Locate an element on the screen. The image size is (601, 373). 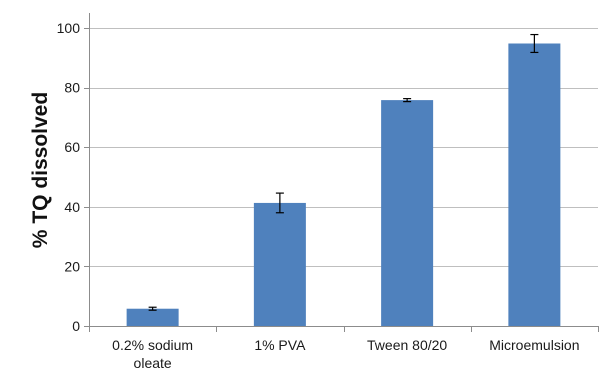
y-tick-label: 0 is located at coordinates (76, 326).